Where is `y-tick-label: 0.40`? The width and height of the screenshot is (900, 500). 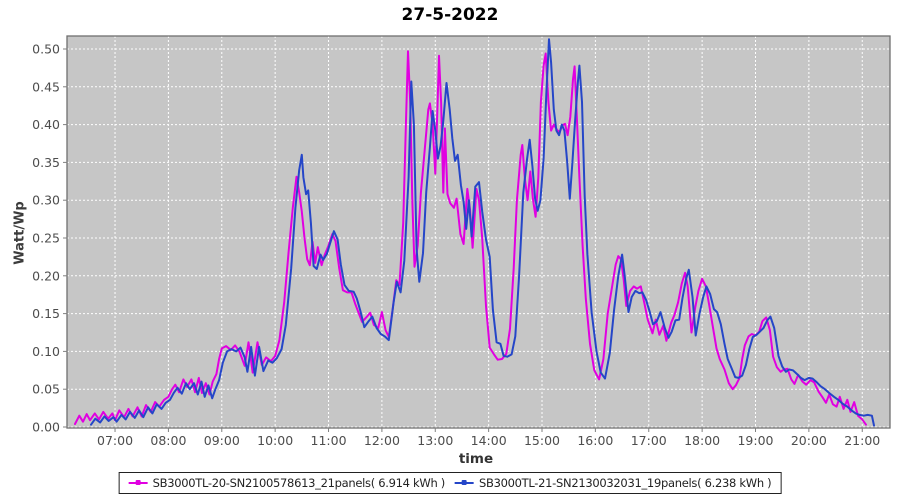 y-tick-label: 0.40 is located at coordinates (46, 124).